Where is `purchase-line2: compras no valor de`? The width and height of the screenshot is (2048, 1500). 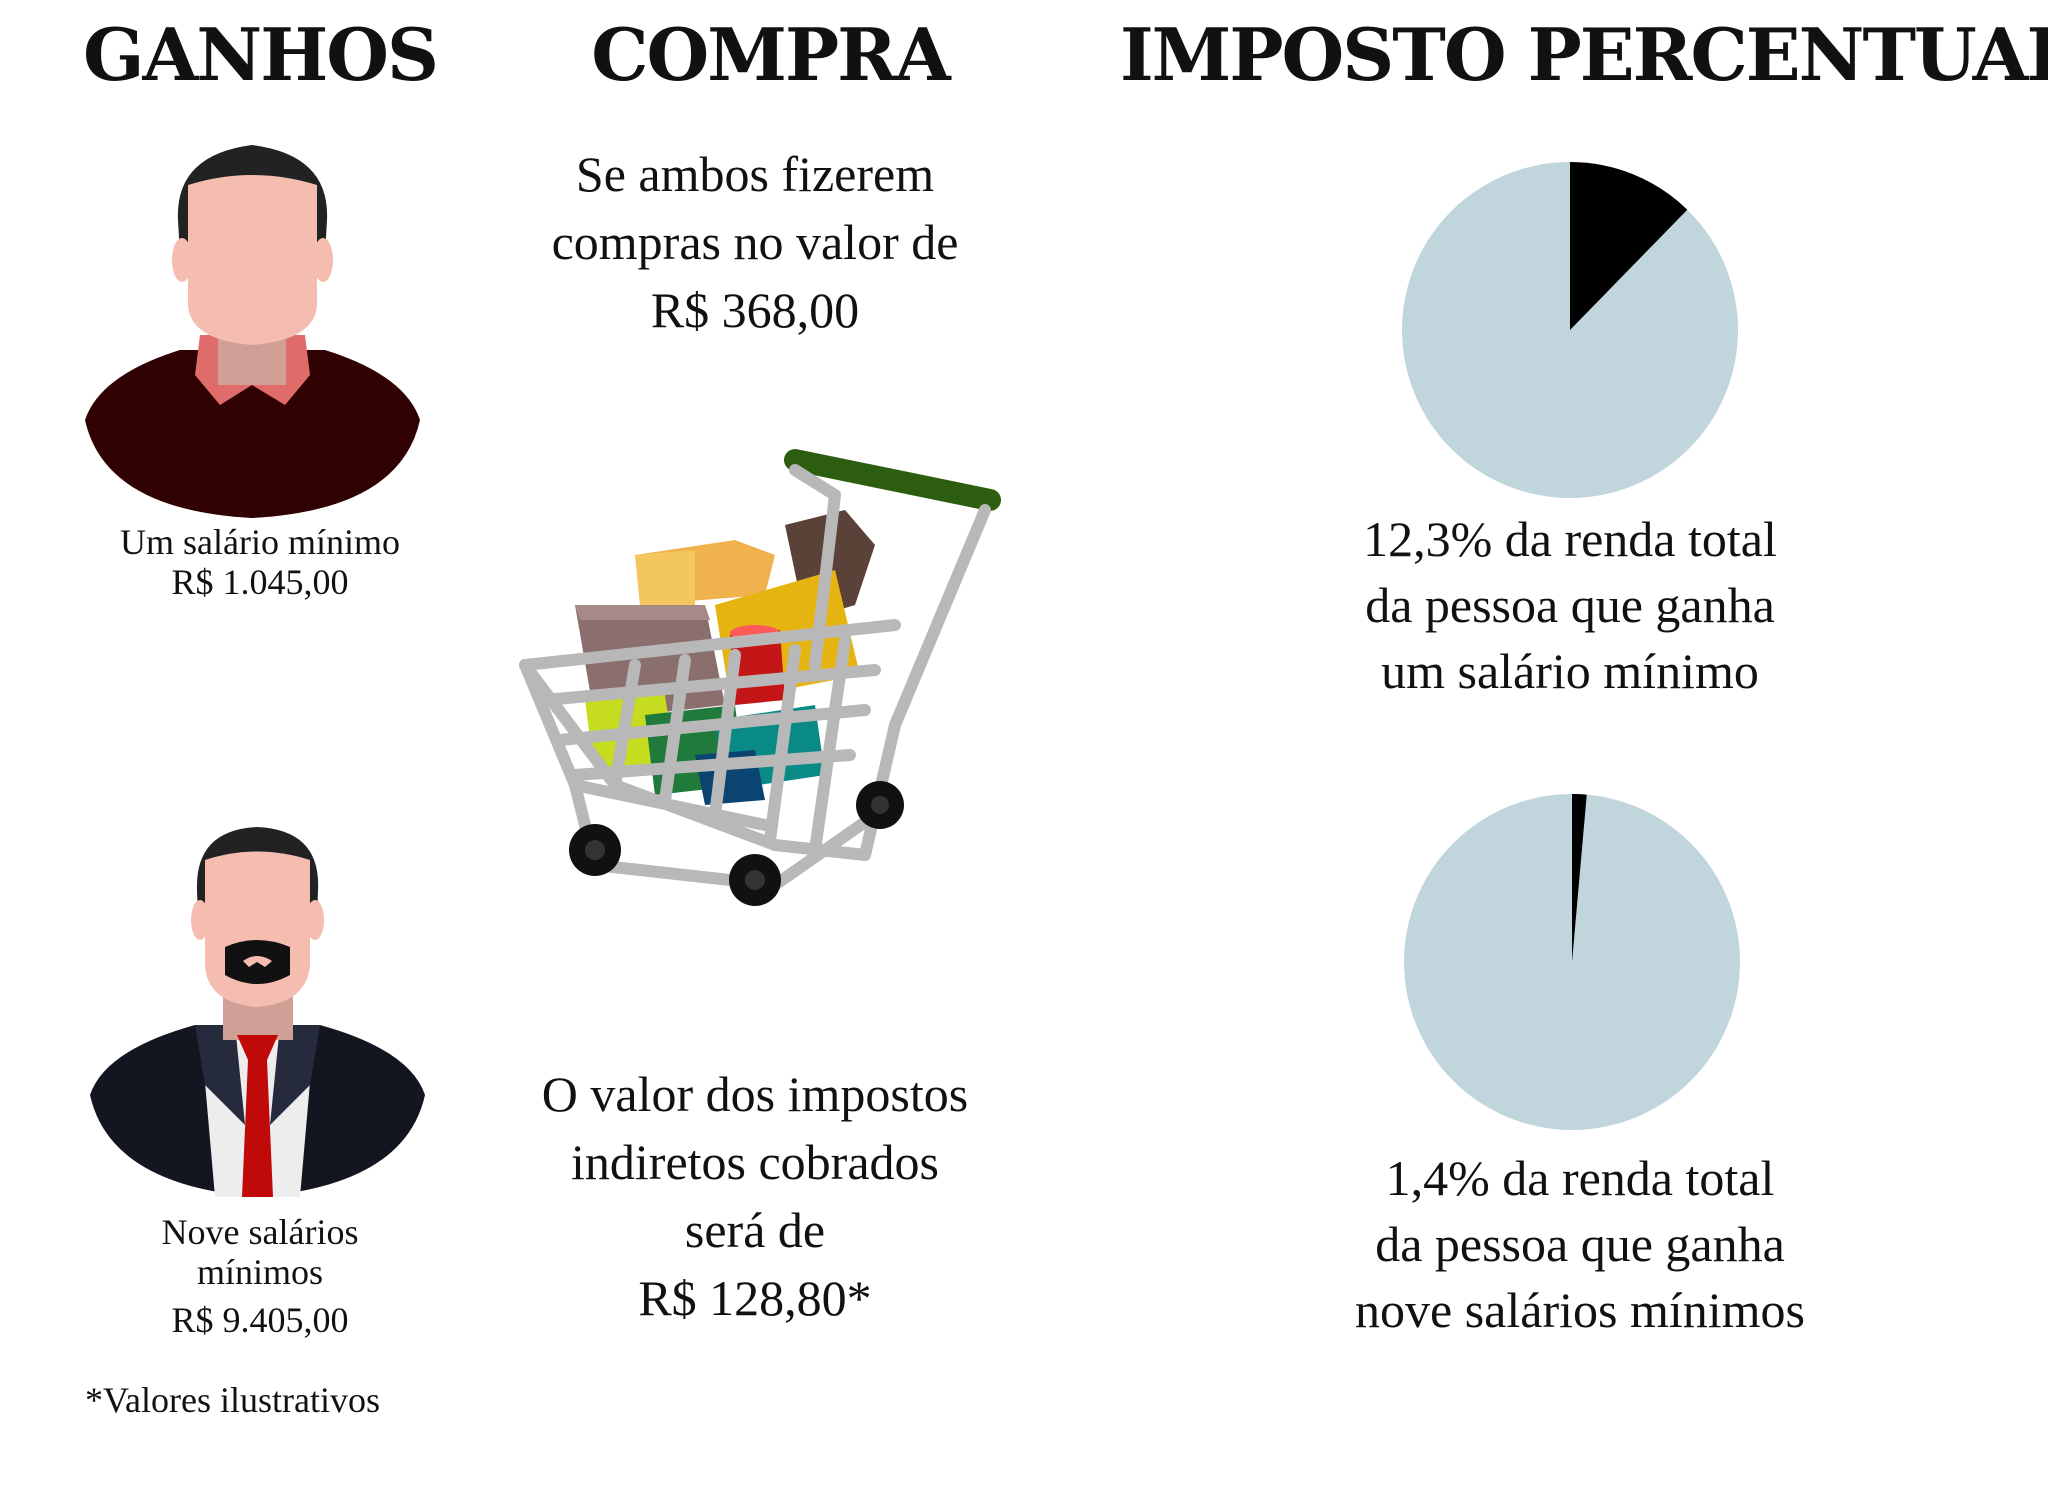
purchase-line2: compras no valor de is located at coordinates (755, 242).